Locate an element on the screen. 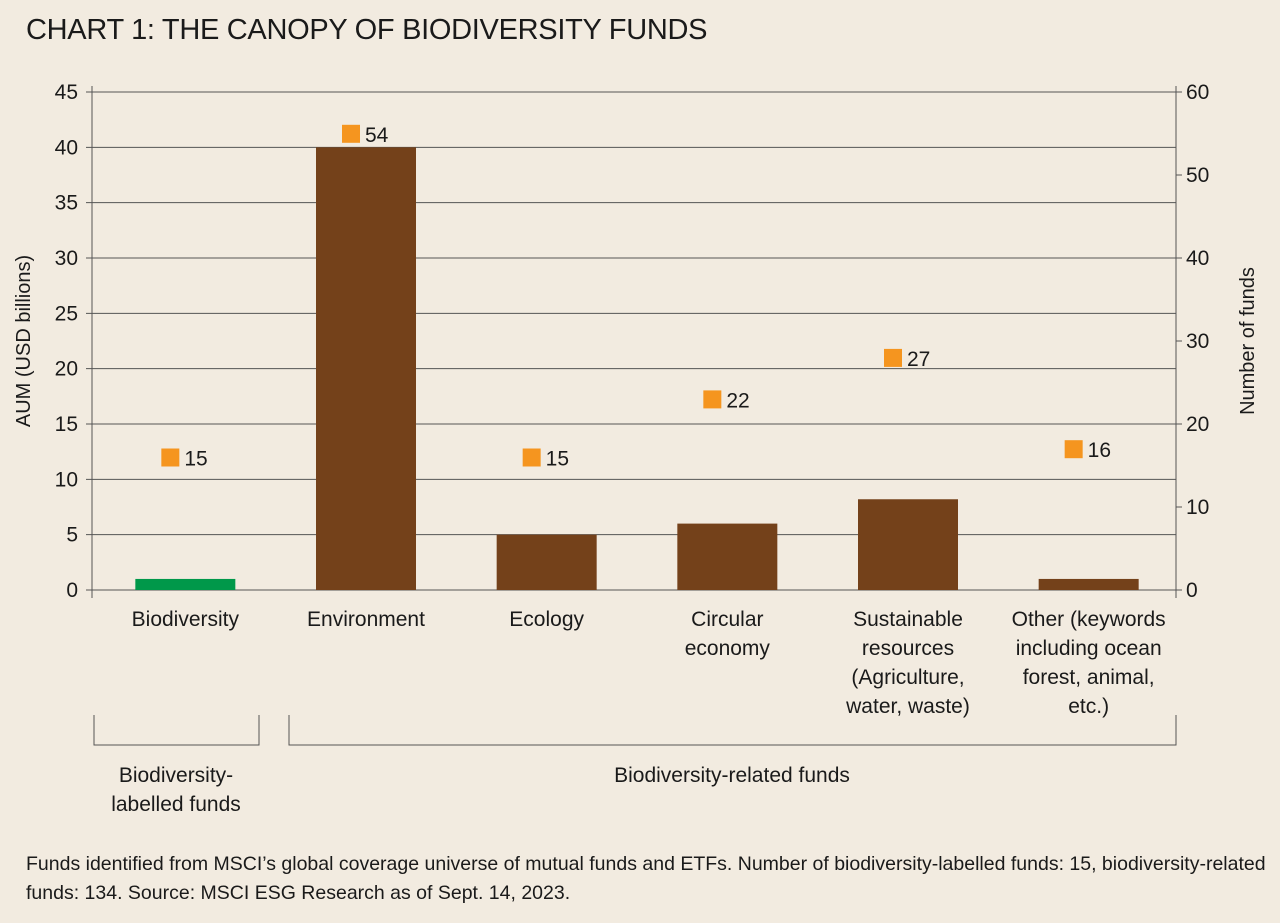 This screenshot has height=923, width=1280. count-label: 54 is located at coordinates (377, 135).